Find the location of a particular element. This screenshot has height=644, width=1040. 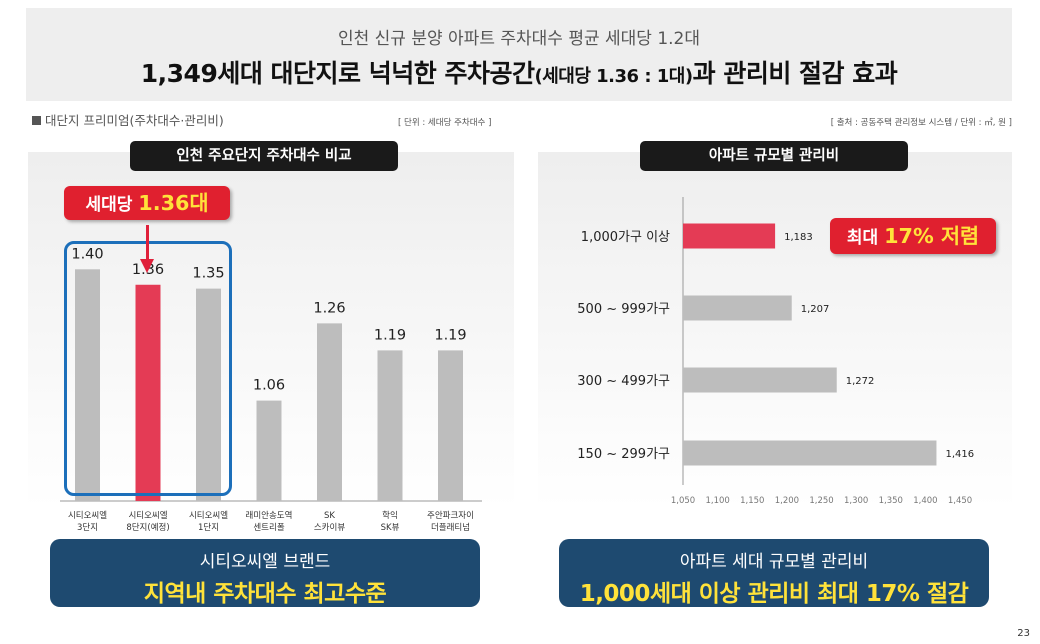

down-arrow-shaft is located at coordinates (147, 243).